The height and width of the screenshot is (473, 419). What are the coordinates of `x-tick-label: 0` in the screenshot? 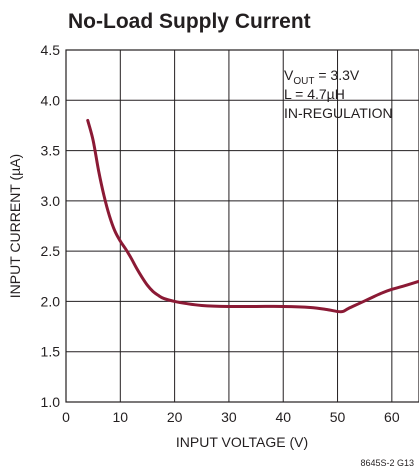 It's located at (66, 417).